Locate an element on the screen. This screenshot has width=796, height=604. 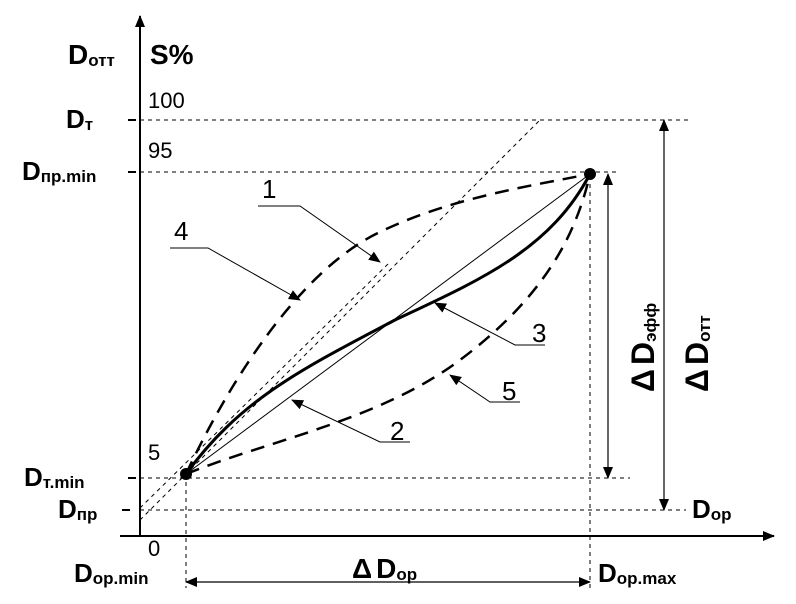
percent-axis-label: S% is located at coordinates (172, 54).